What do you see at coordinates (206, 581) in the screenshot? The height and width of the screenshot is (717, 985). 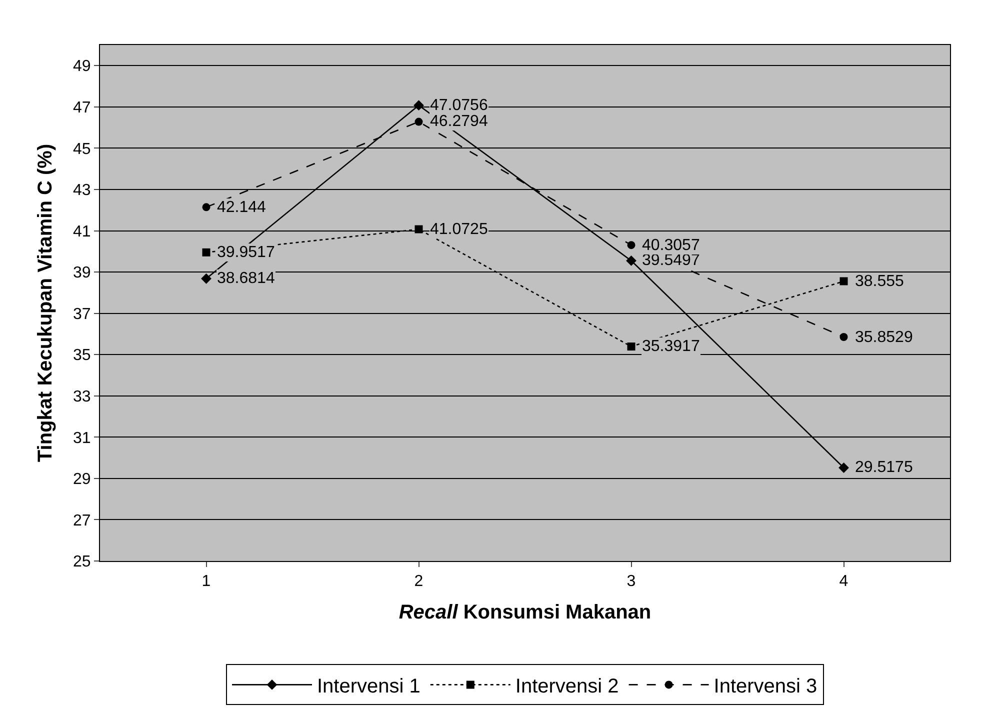 I see `x-tick-label: 1` at bounding box center [206, 581].